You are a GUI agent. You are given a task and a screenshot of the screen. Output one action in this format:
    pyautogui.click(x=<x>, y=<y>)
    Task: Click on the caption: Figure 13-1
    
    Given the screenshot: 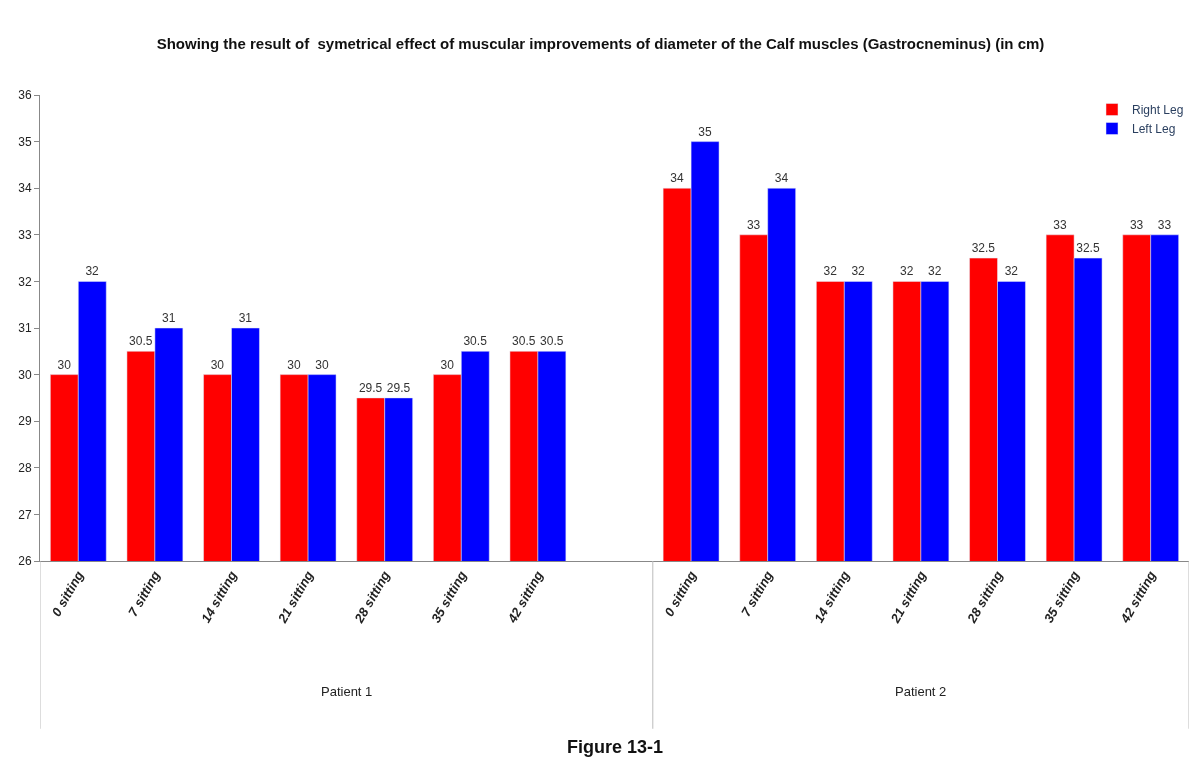 What is the action you would take?
    pyautogui.click(x=615, y=747)
    